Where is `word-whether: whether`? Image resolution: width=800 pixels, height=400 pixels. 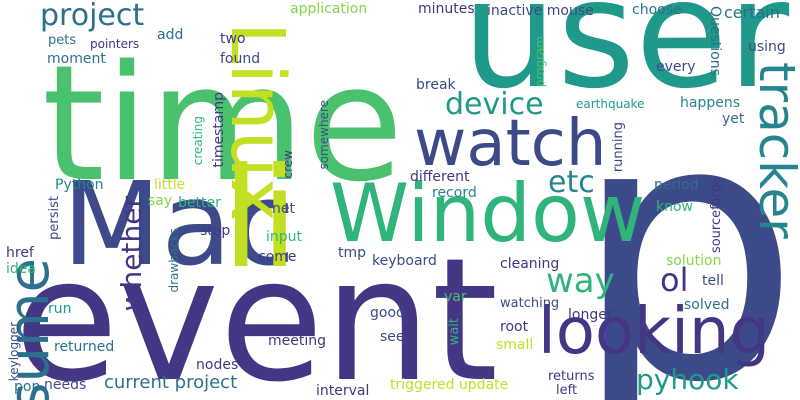
word-whether: whether is located at coordinates (131, 254).